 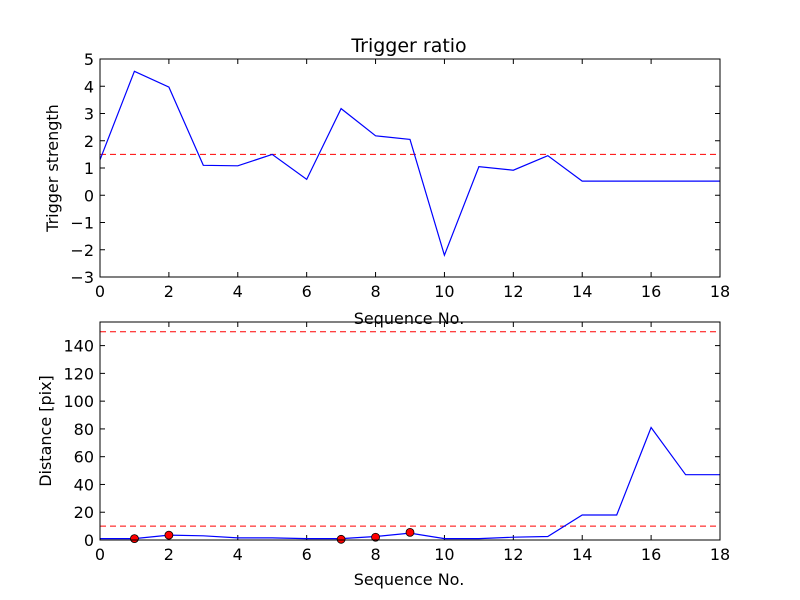 I want to click on y-tick-label: 2, so click(x=89, y=141).